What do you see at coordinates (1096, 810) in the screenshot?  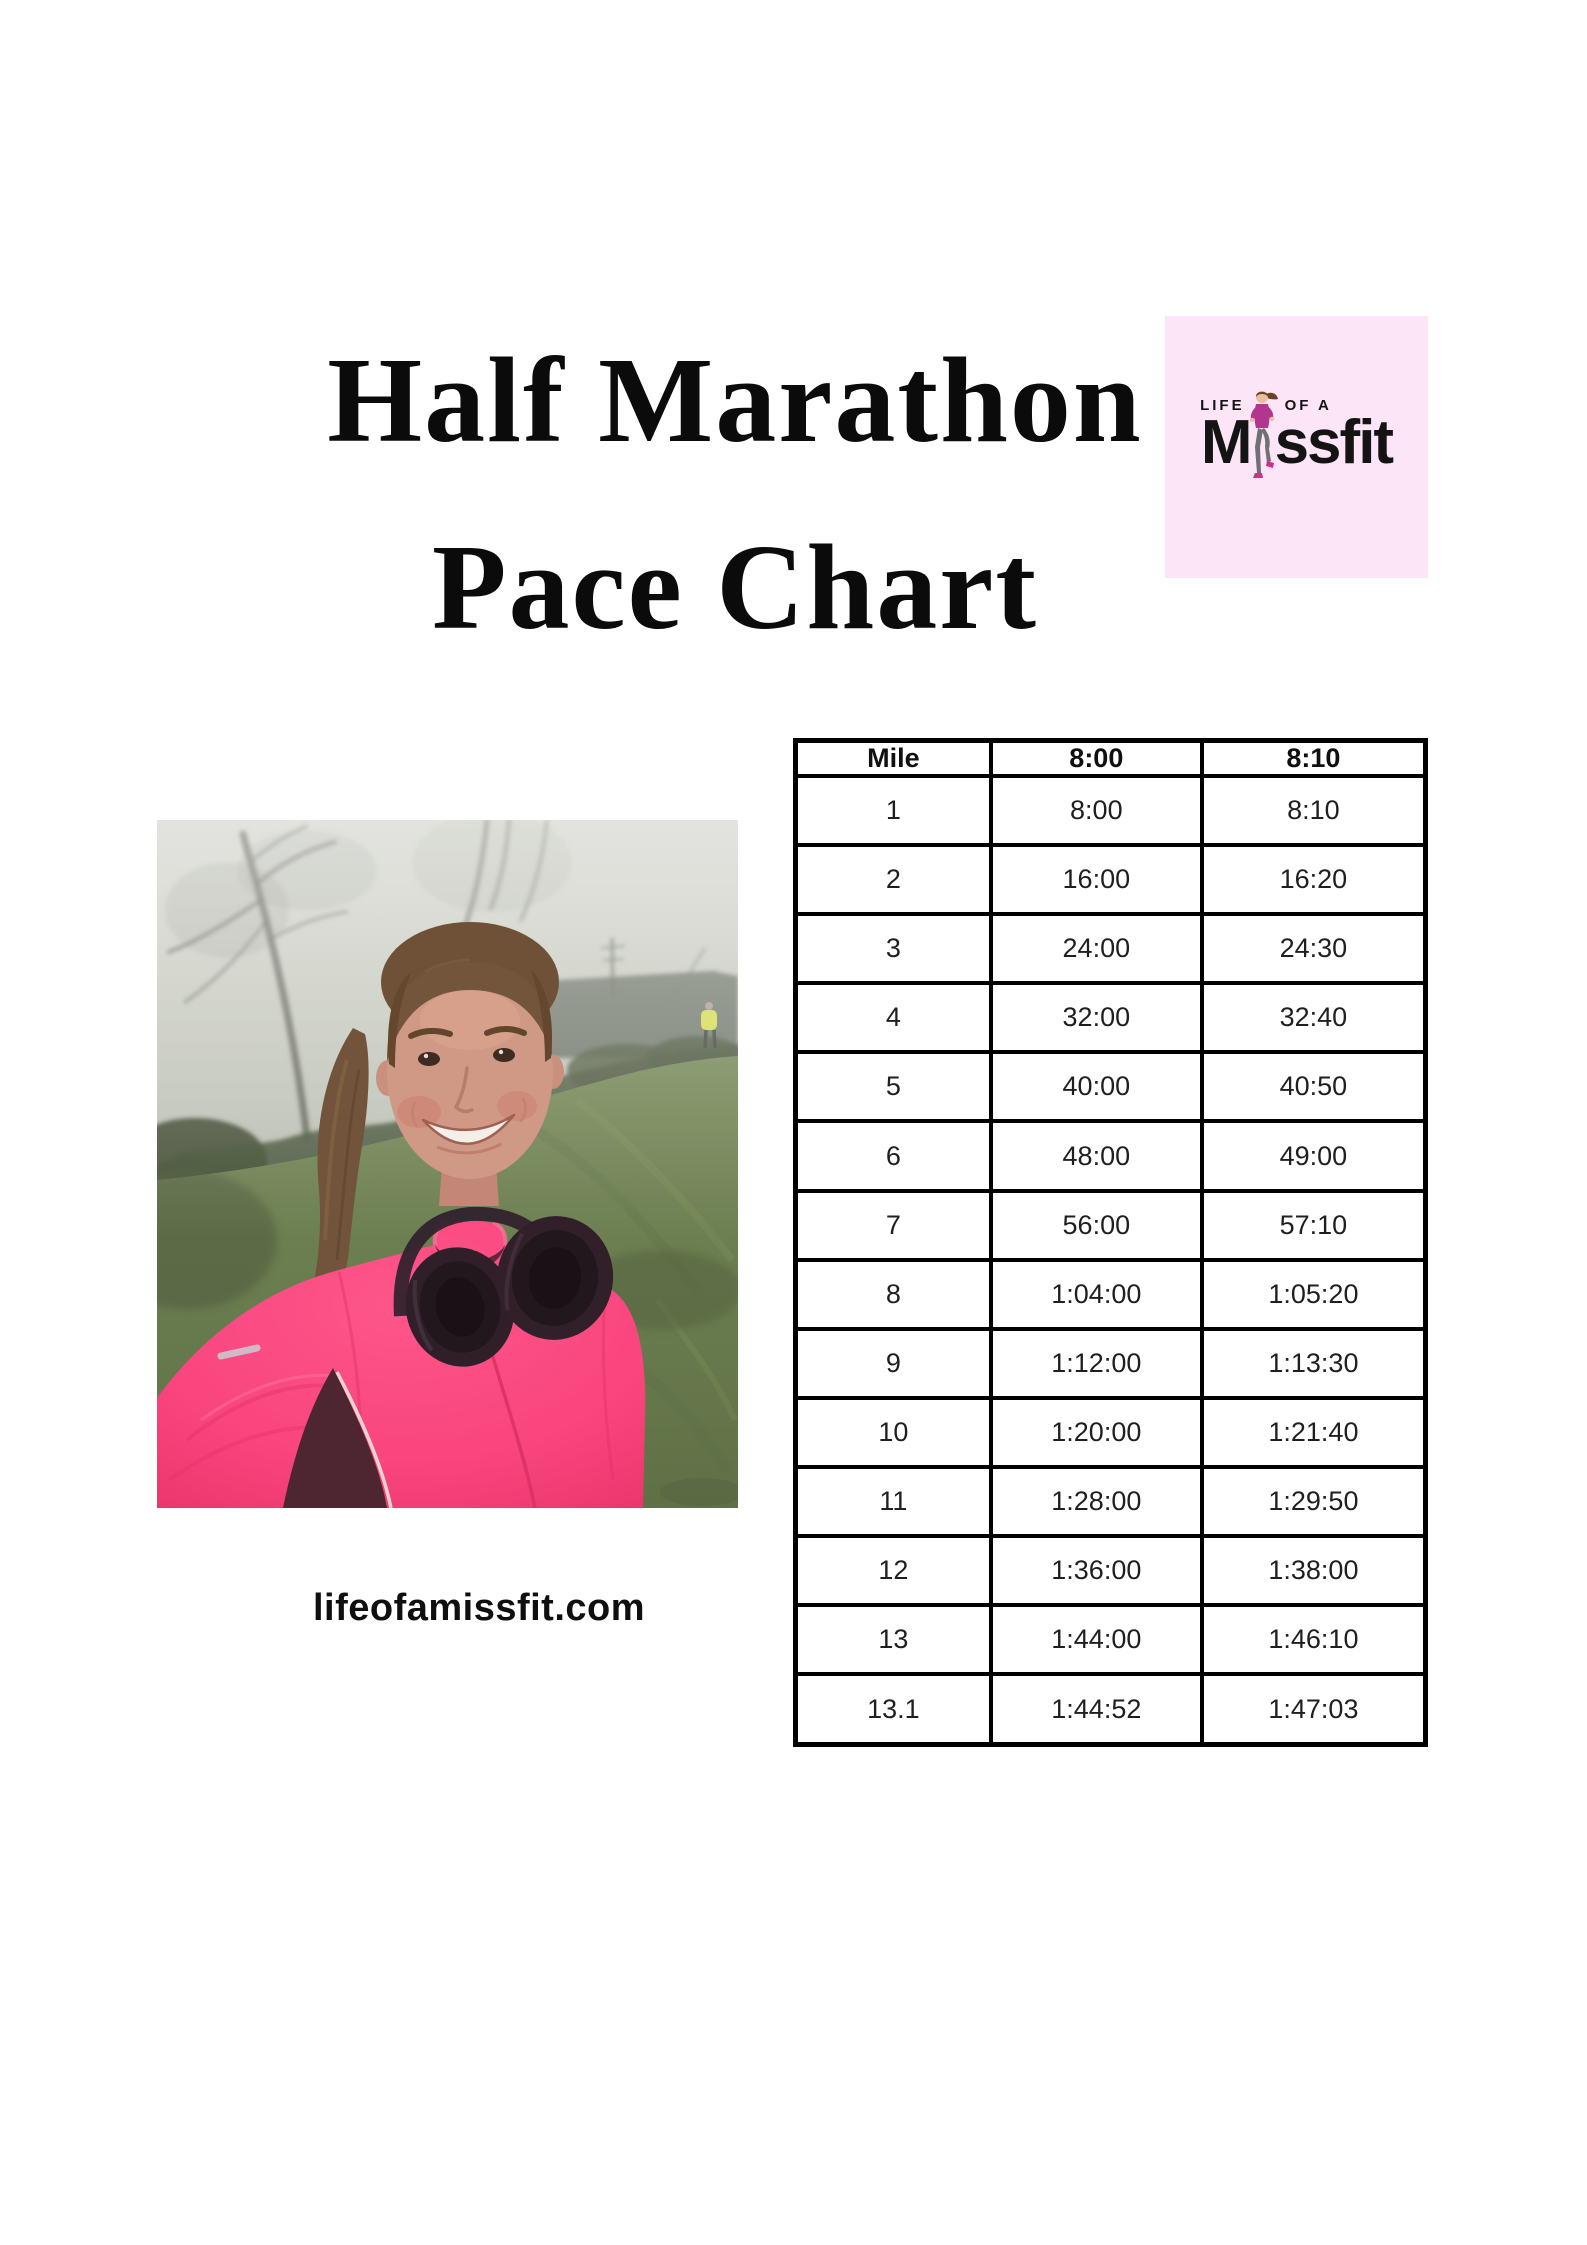 I see `pace-800-cell: 8:00` at bounding box center [1096, 810].